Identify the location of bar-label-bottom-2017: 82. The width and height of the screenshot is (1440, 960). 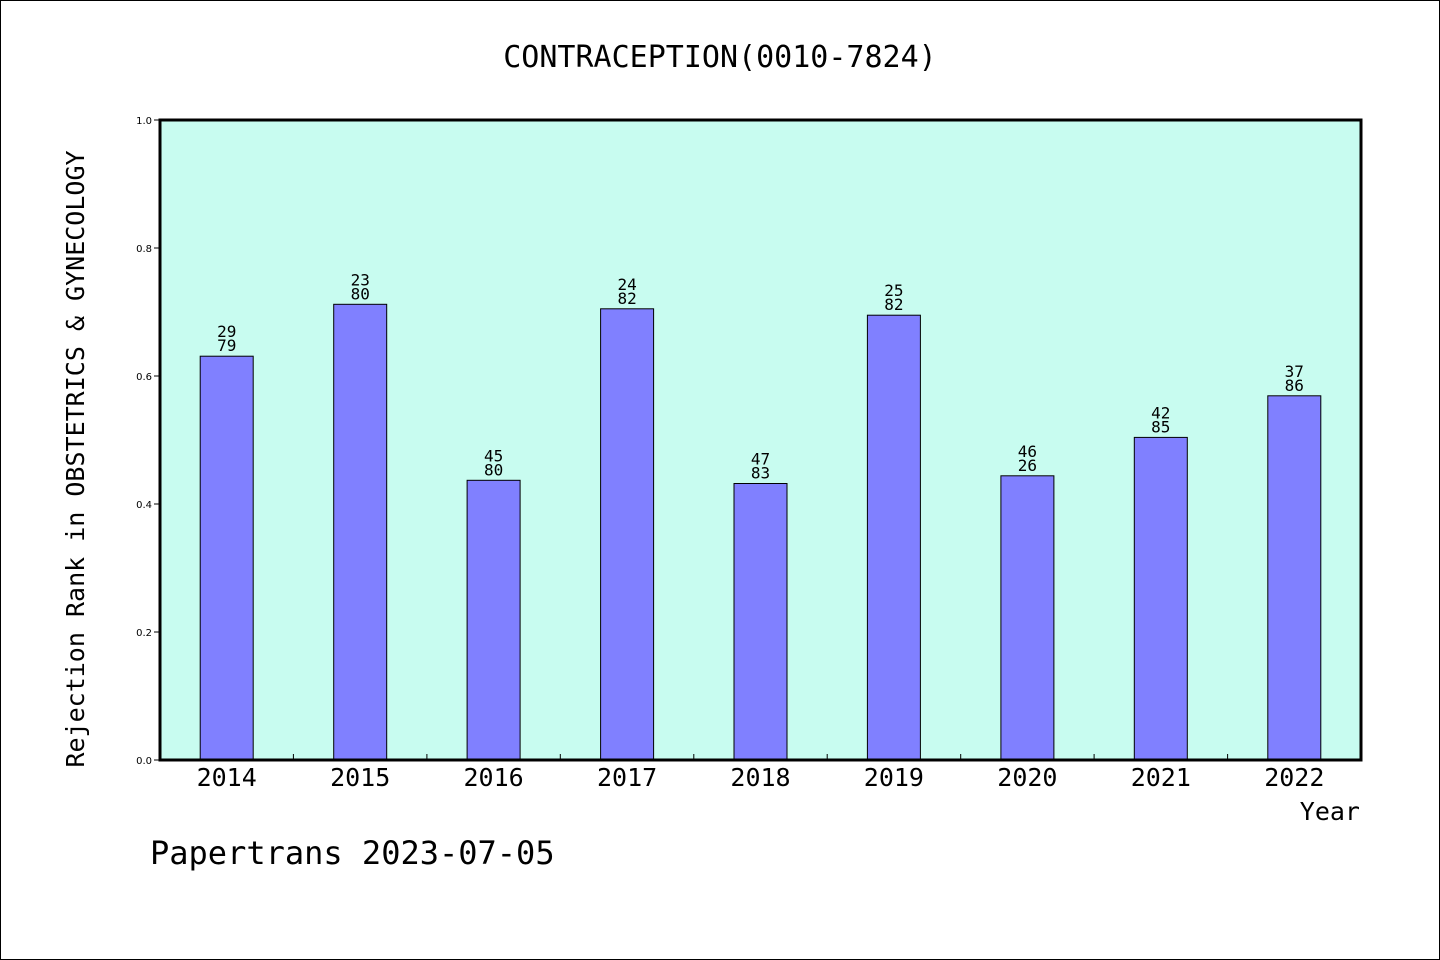
(626, 298).